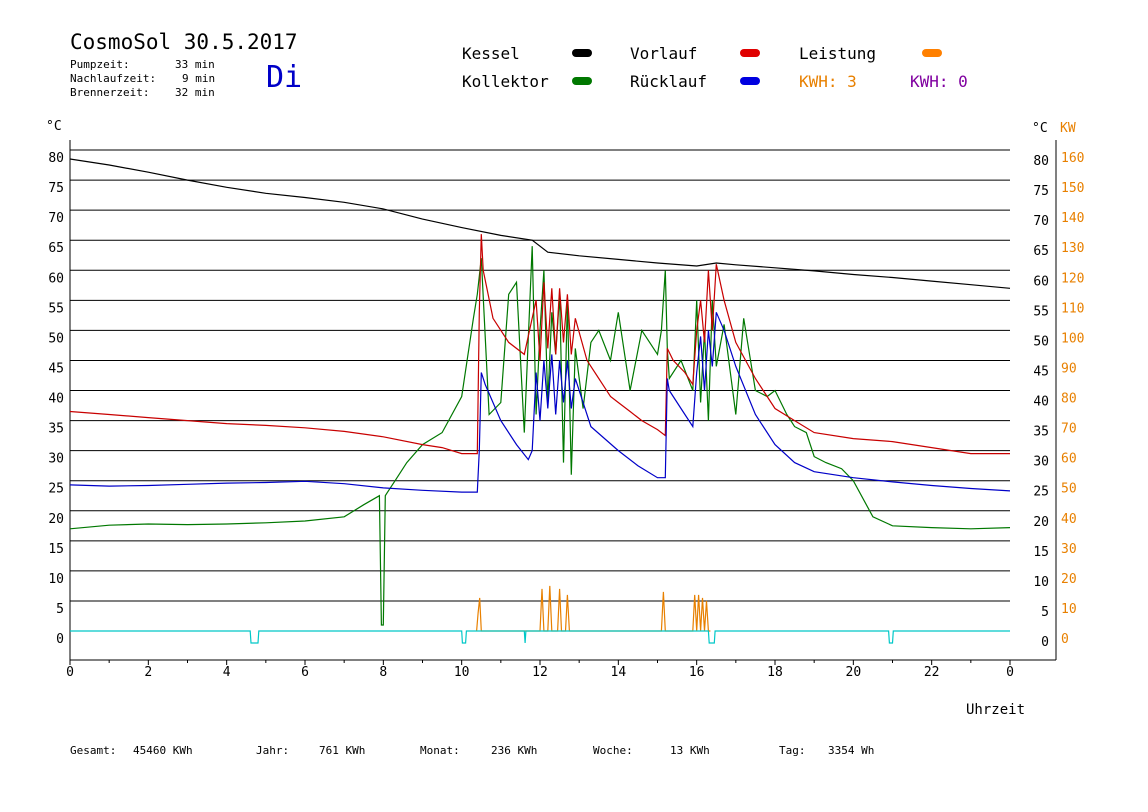  What do you see at coordinates (56, 399) in the screenshot?
I see `y-tick-left-40: 40` at bounding box center [56, 399].